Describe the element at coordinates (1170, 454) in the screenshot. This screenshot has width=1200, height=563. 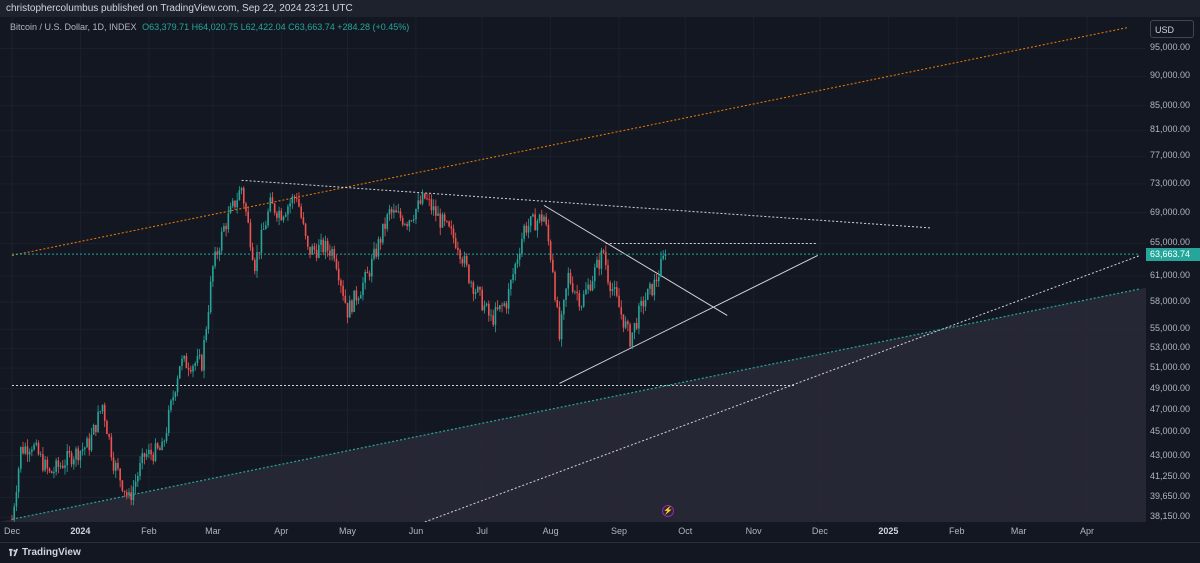
I see `price-tick-label: 43,000.00` at that location.